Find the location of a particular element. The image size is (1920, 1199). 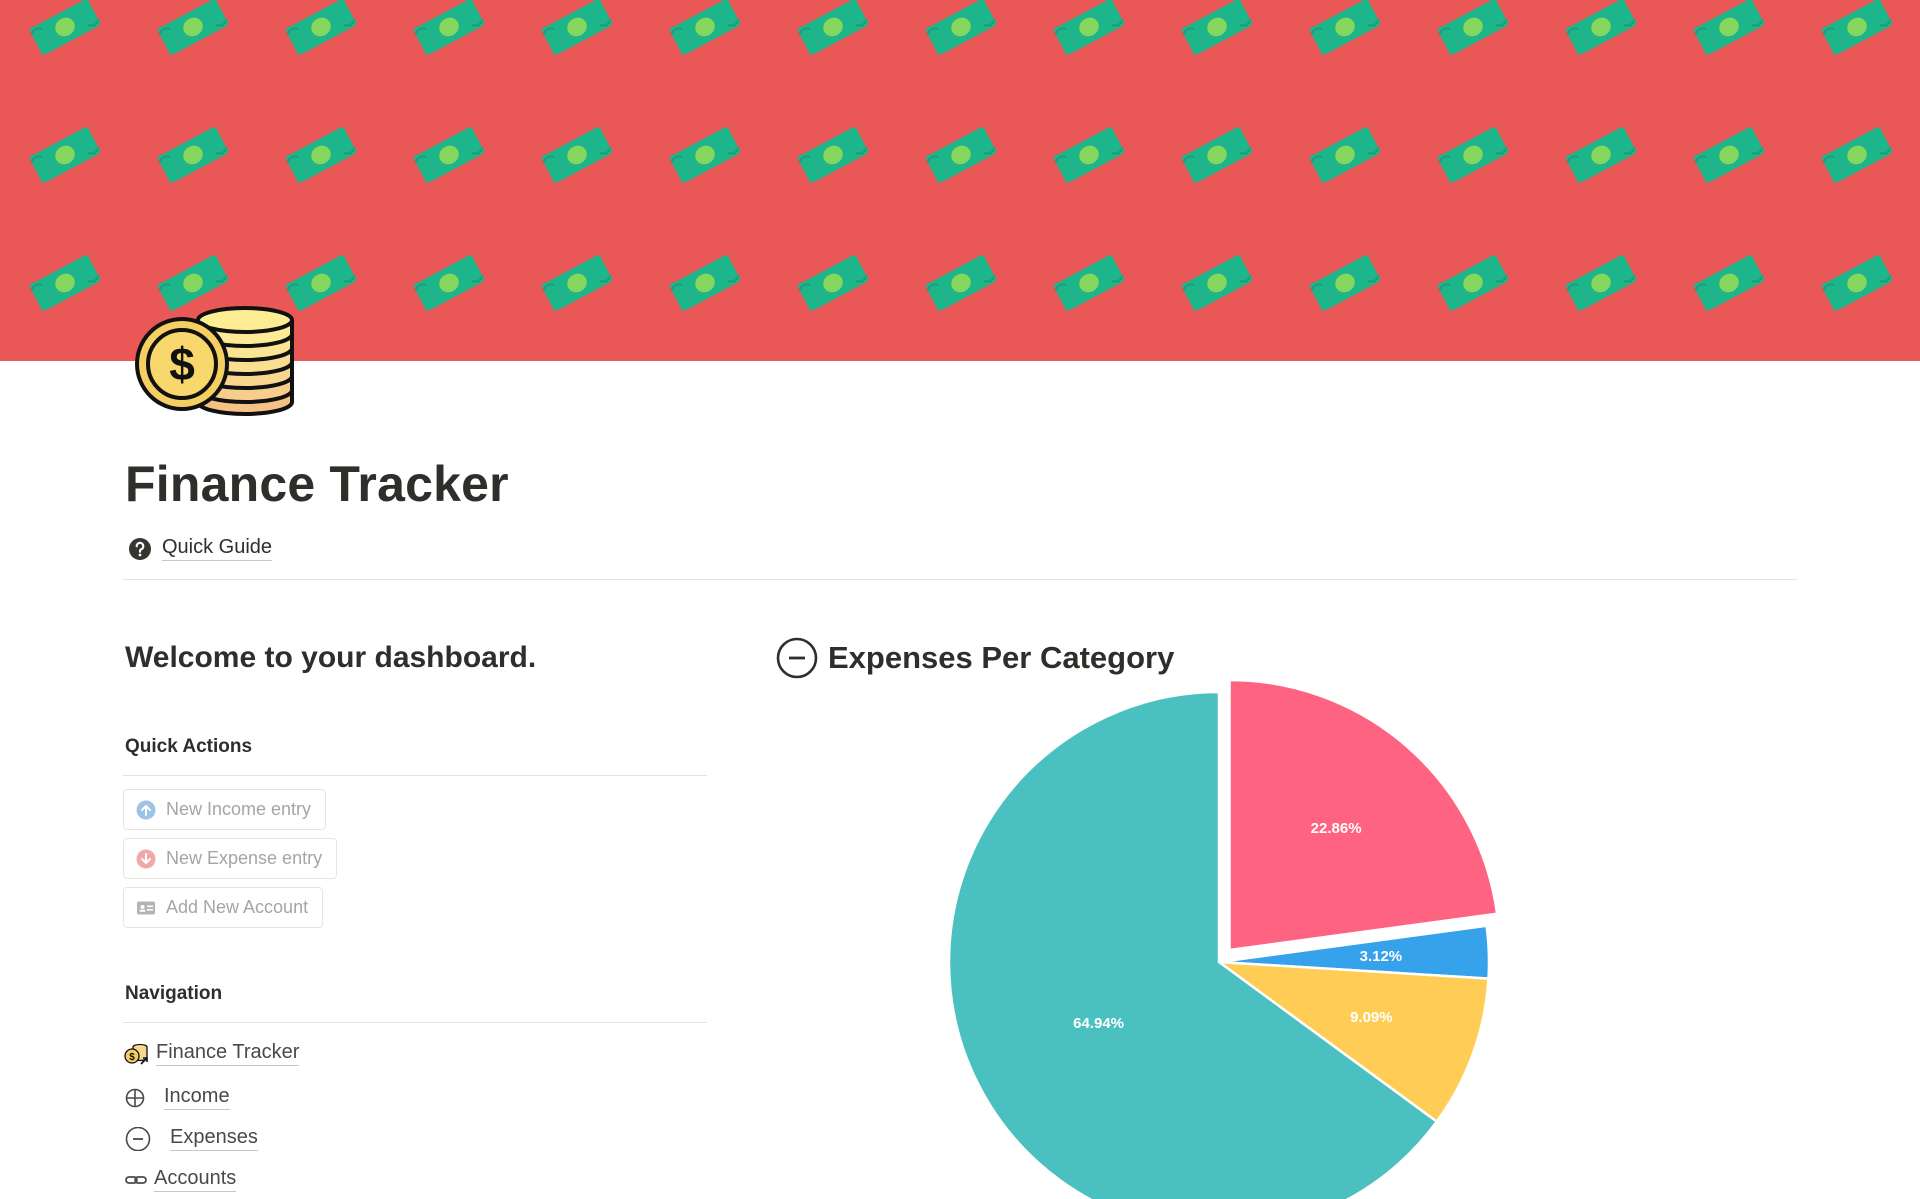

nav-item-accounts: Accounts is located at coordinates (180, 1179).